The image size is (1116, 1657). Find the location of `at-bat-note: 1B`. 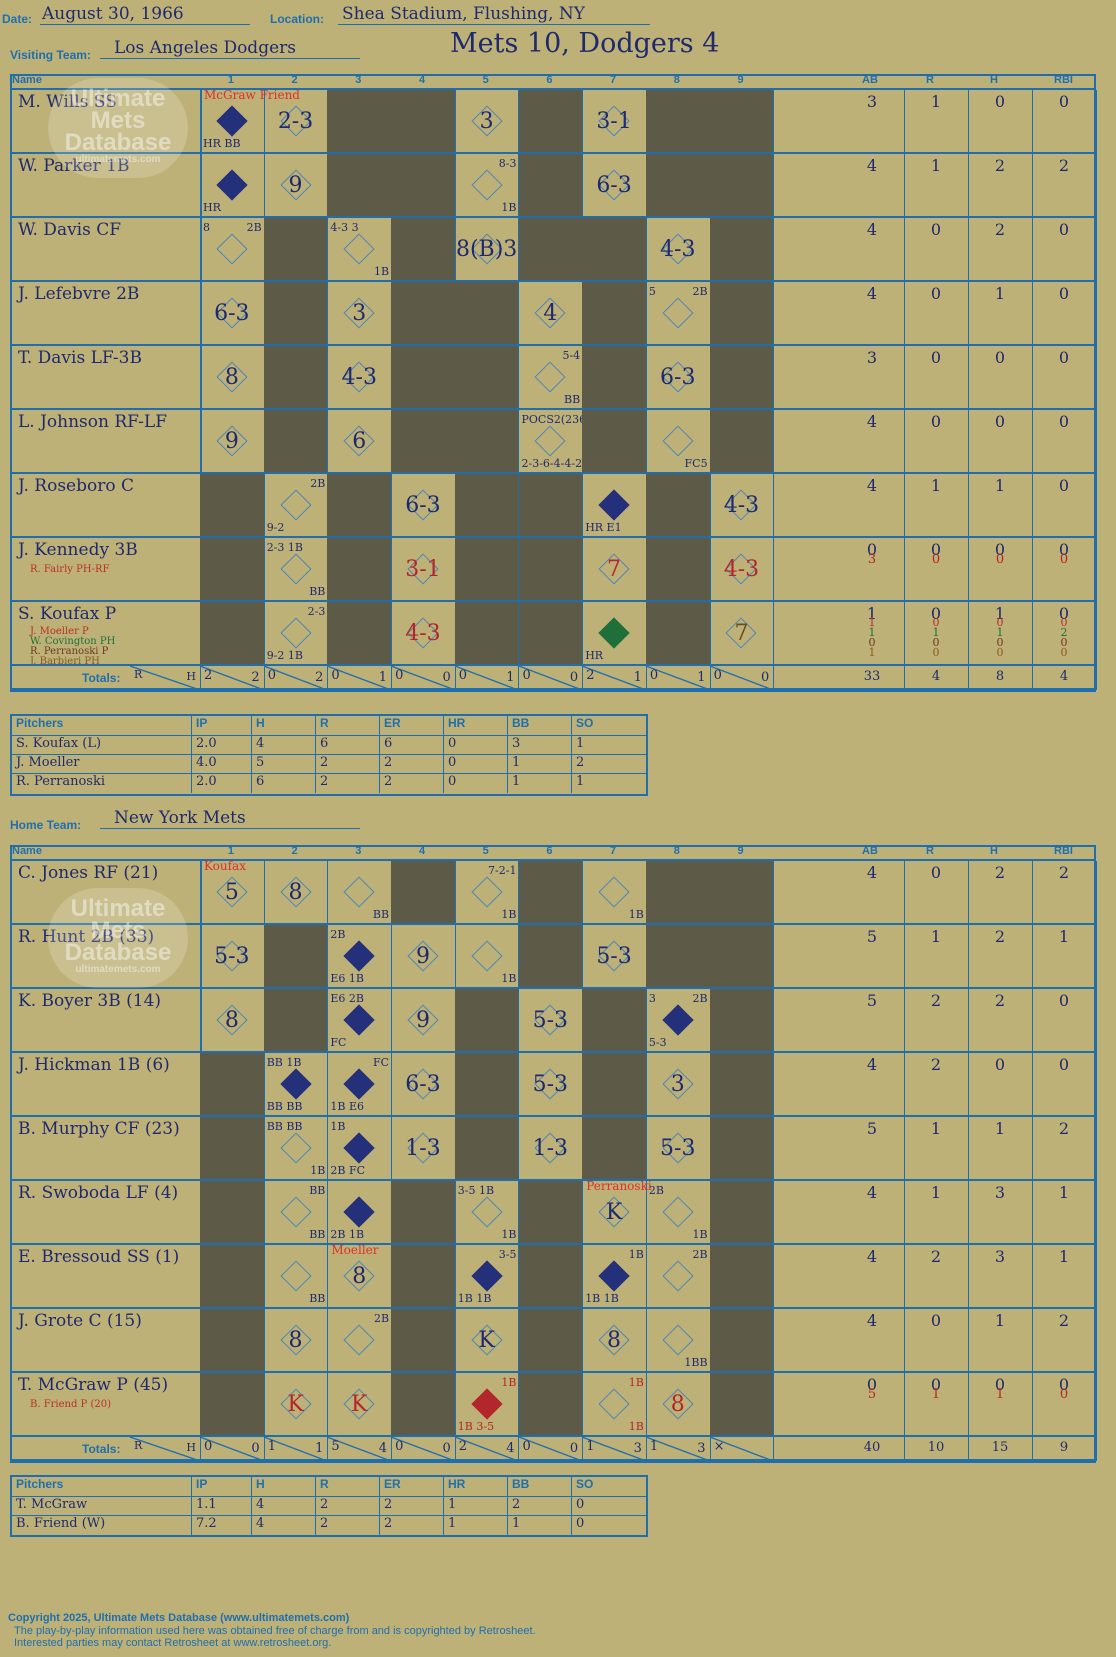

at-bat-note: 1B is located at coordinates (338, 1126).